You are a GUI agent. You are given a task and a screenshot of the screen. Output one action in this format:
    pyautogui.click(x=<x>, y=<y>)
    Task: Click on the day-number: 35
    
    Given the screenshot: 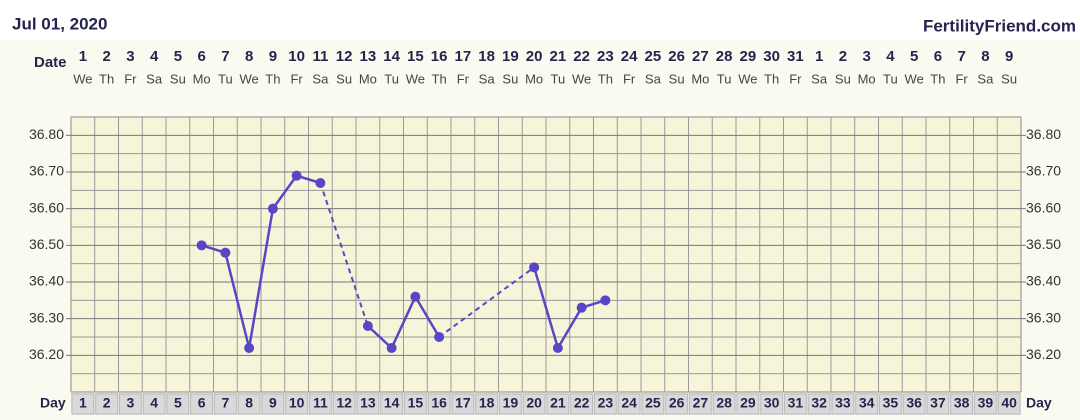 What is the action you would take?
    pyautogui.click(x=891, y=403)
    